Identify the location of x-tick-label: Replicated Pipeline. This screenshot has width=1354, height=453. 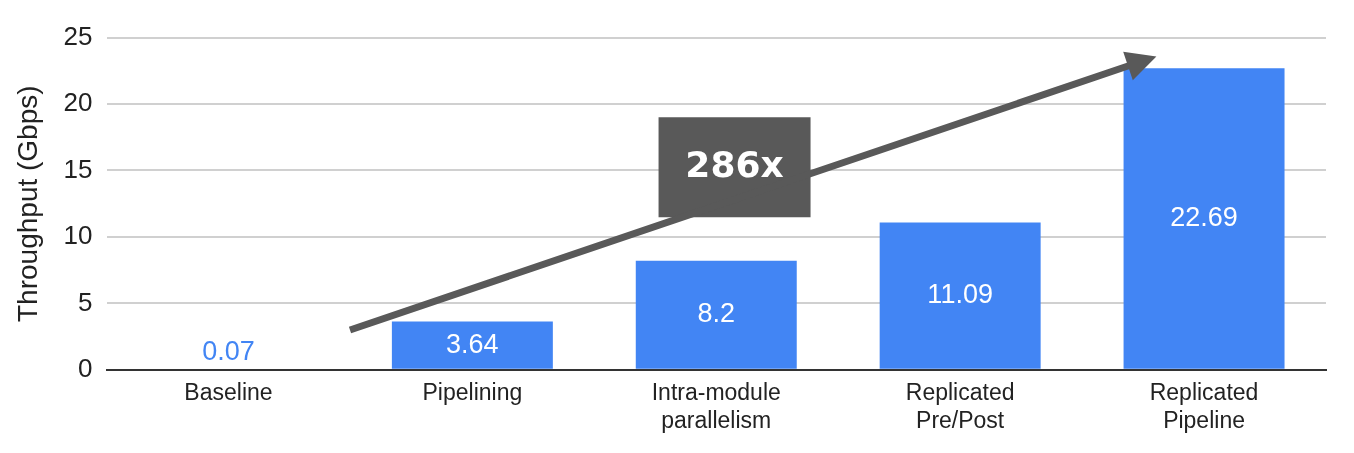
(1204, 405).